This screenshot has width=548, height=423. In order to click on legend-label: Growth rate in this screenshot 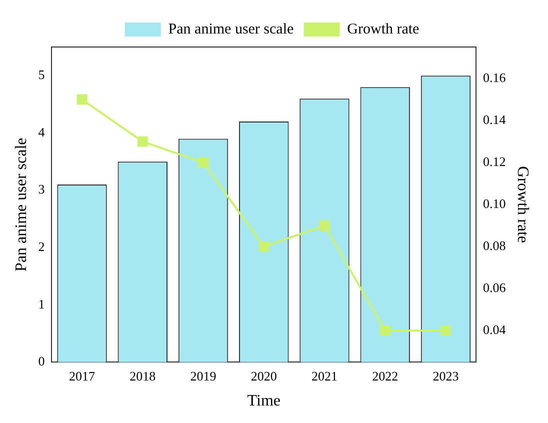, I will do `click(383, 29)`.